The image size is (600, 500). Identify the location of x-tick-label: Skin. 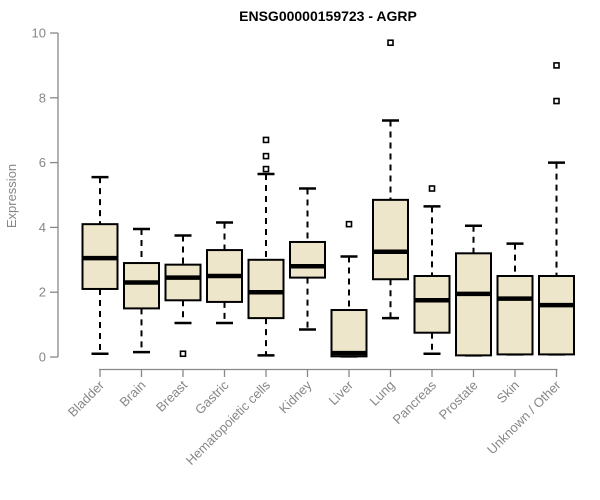
(508, 392).